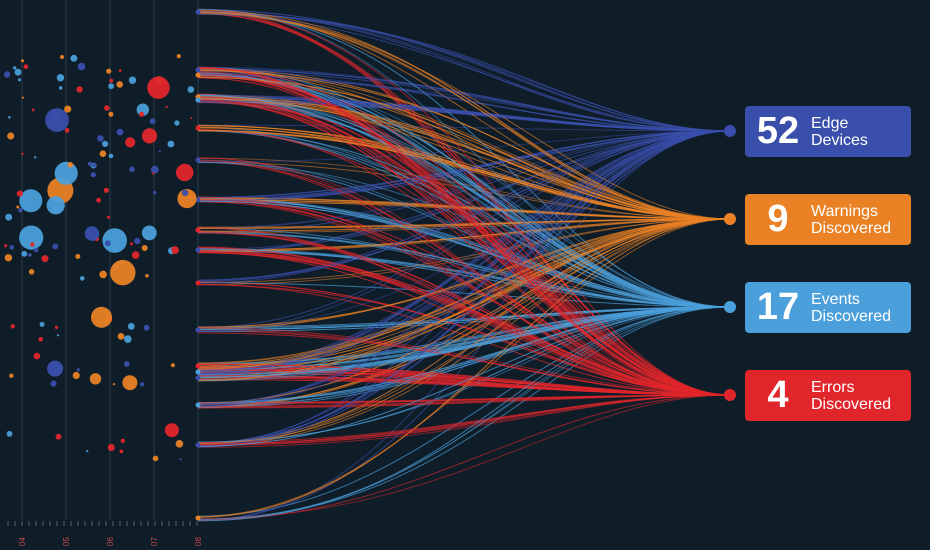 Image resolution: width=930 pixels, height=550 pixels. Describe the element at coordinates (778, 219) in the screenshot. I see `card-number: 9` at that location.